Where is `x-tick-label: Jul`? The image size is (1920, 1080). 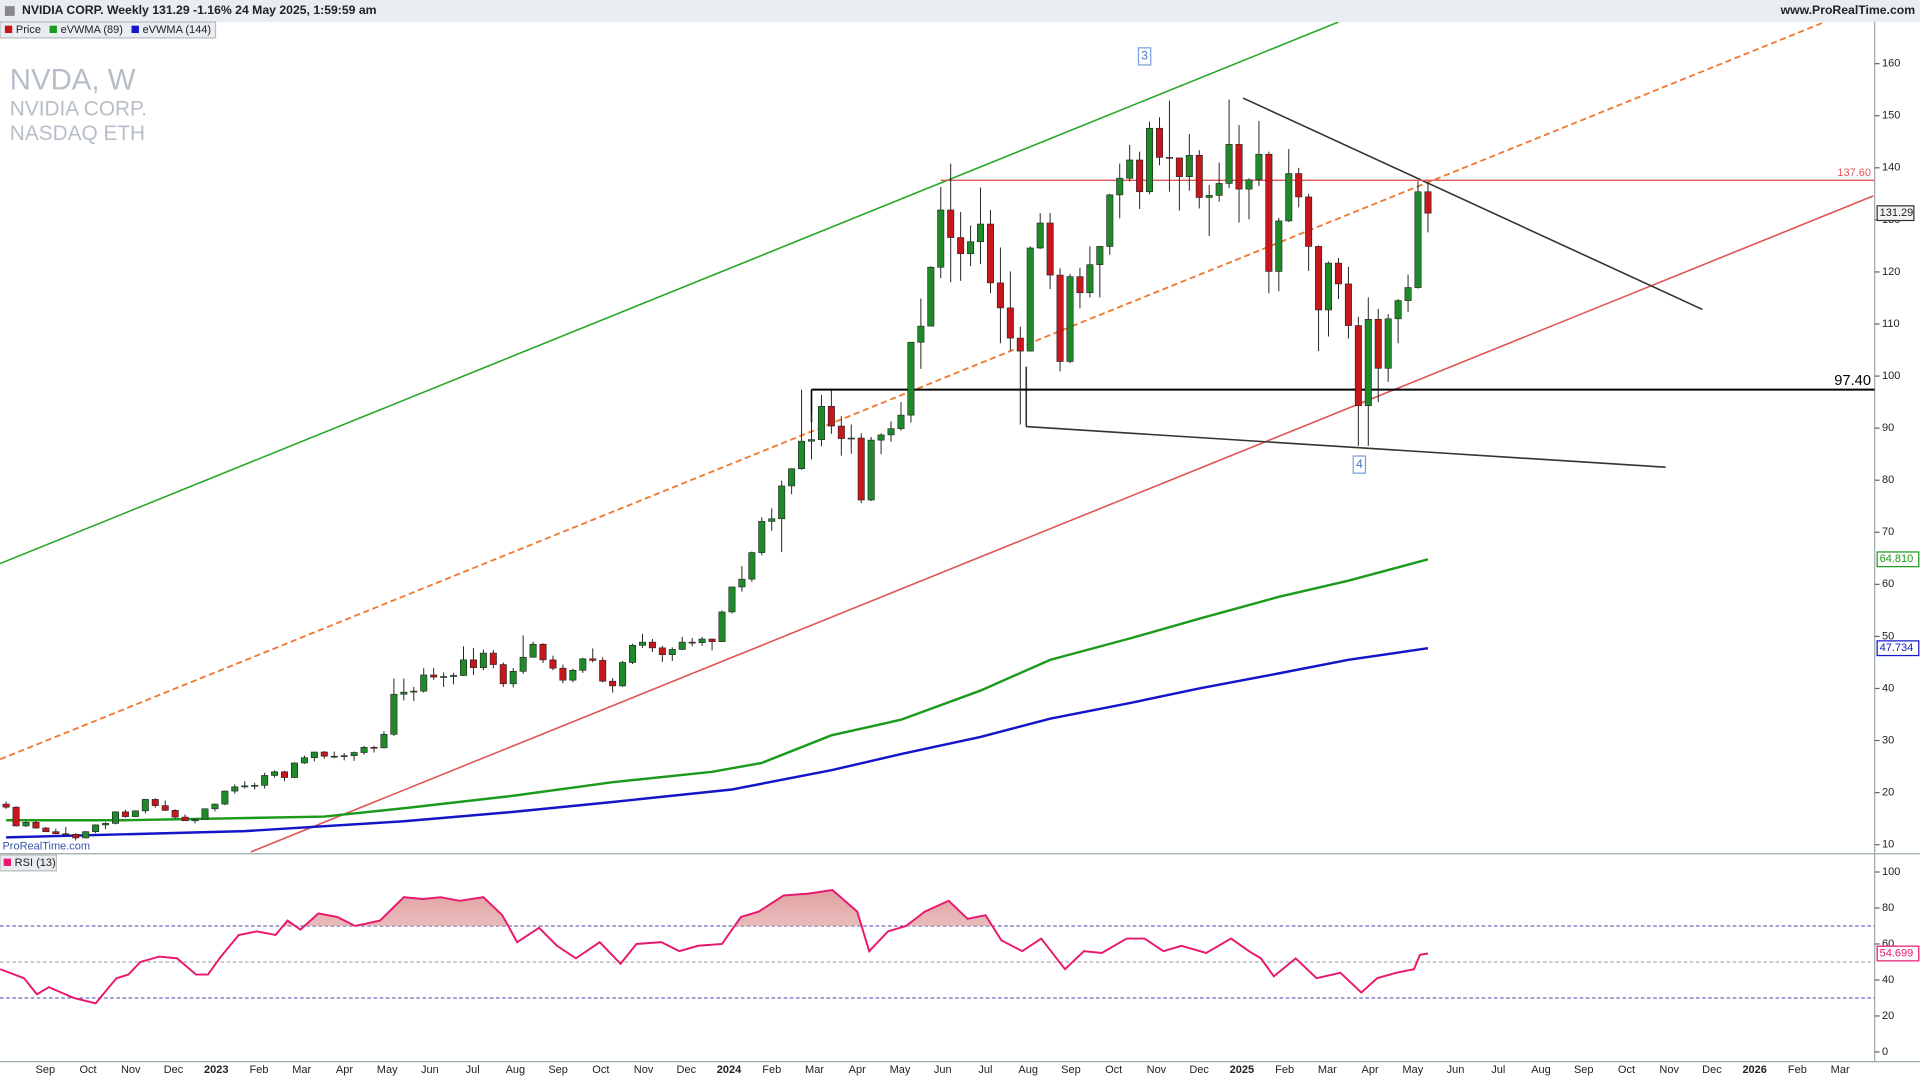 x-tick-label: Jul is located at coordinates (1498, 1070).